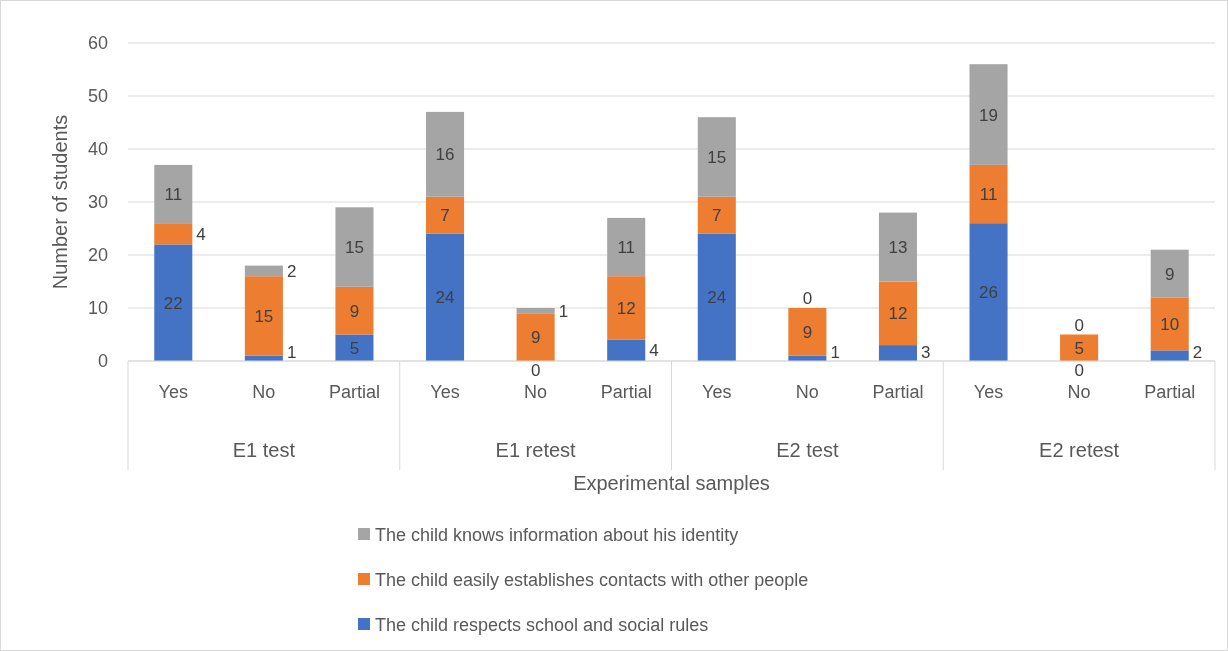 This screenshot has width=1228, height=651. What do you see at coordinates (925, 352) in the screenshot?
I see `data-label: 3` at bounding box center [925, 352].